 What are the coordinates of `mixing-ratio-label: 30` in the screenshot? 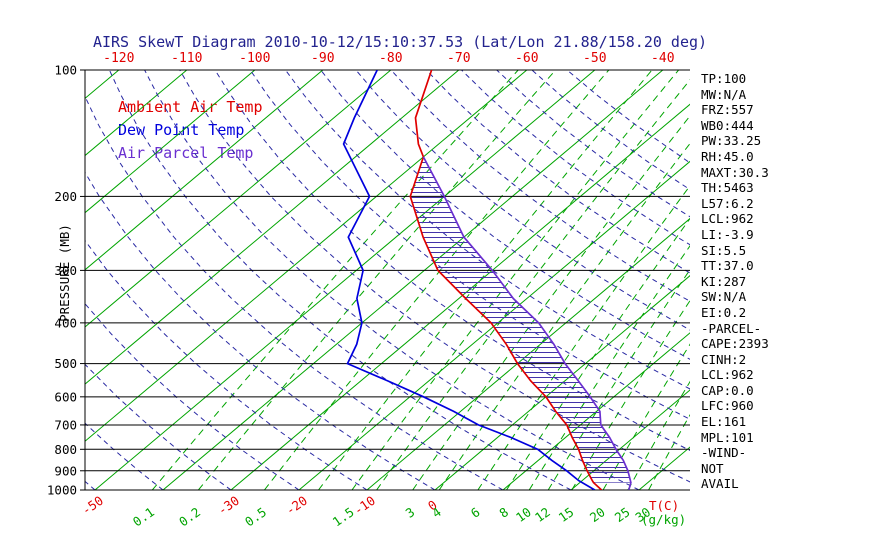 It's located at (642, 514).